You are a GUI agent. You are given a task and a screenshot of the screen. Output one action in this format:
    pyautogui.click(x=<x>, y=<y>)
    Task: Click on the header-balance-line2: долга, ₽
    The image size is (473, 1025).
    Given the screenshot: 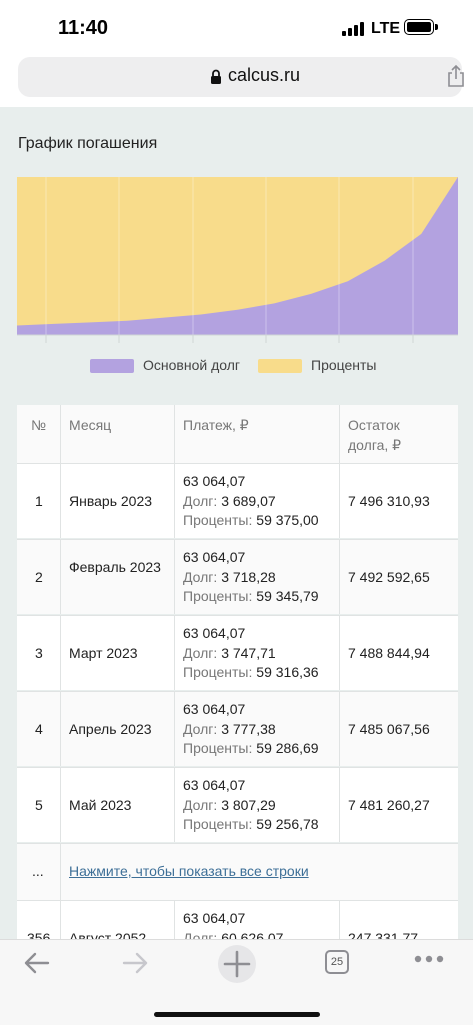 What is the action you would take?
    pyautogui.click(x=375, y=445)
    